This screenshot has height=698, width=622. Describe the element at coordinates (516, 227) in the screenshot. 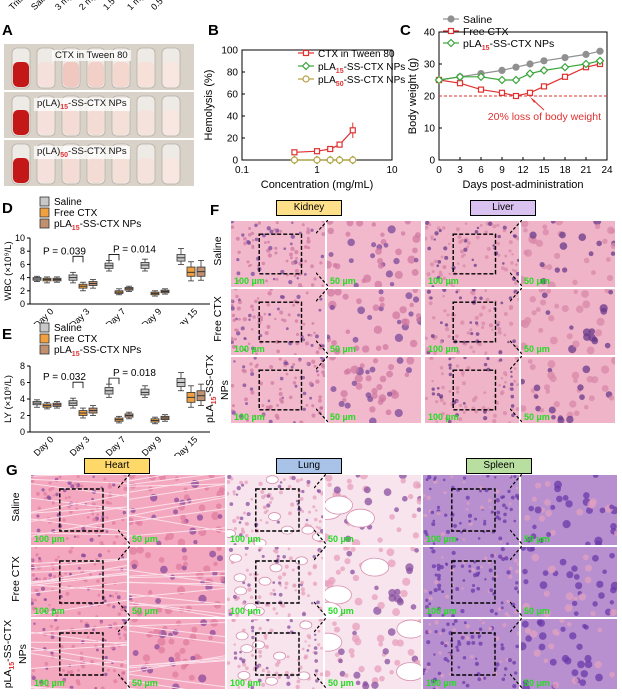

I see `zoom-connector-line` at that location.